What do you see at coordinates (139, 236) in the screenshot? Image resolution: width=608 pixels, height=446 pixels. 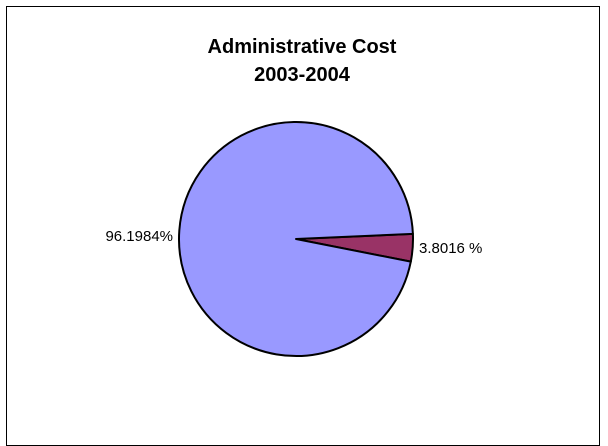 I see `pie-slice-label-1: 96.1984%` at bounding box center [139, 236].